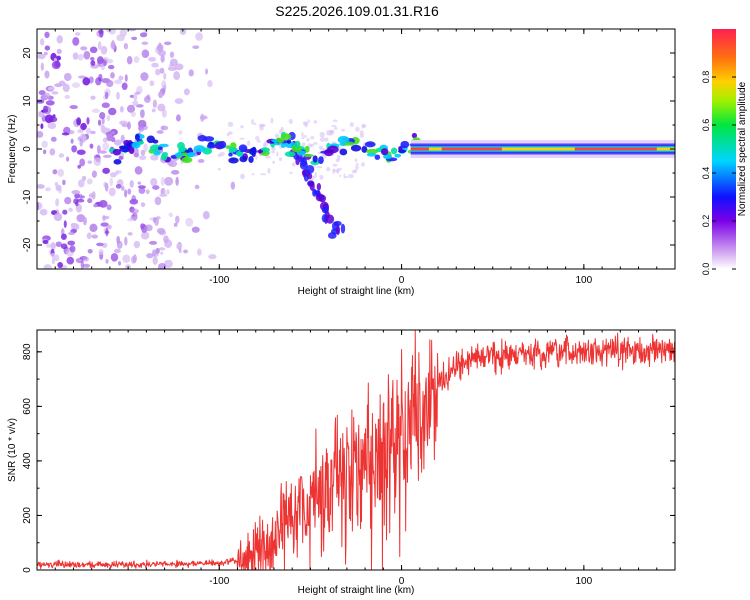 This screenshot has height=600, width=750. I want to click on y-tick-label: -20, so click(27, 244).